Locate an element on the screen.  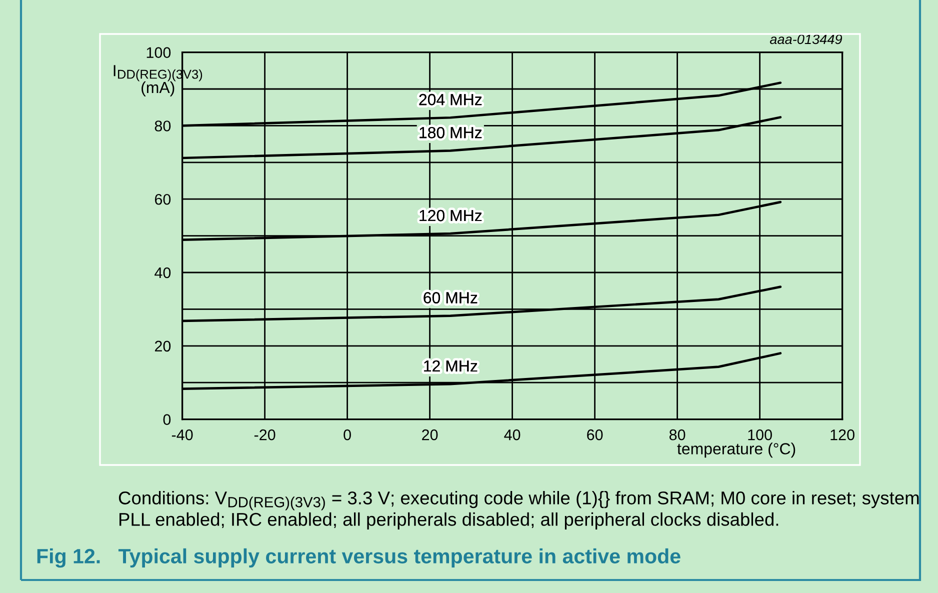
x-axis-title: temperature (°C) is located at coordinates (736, 450).